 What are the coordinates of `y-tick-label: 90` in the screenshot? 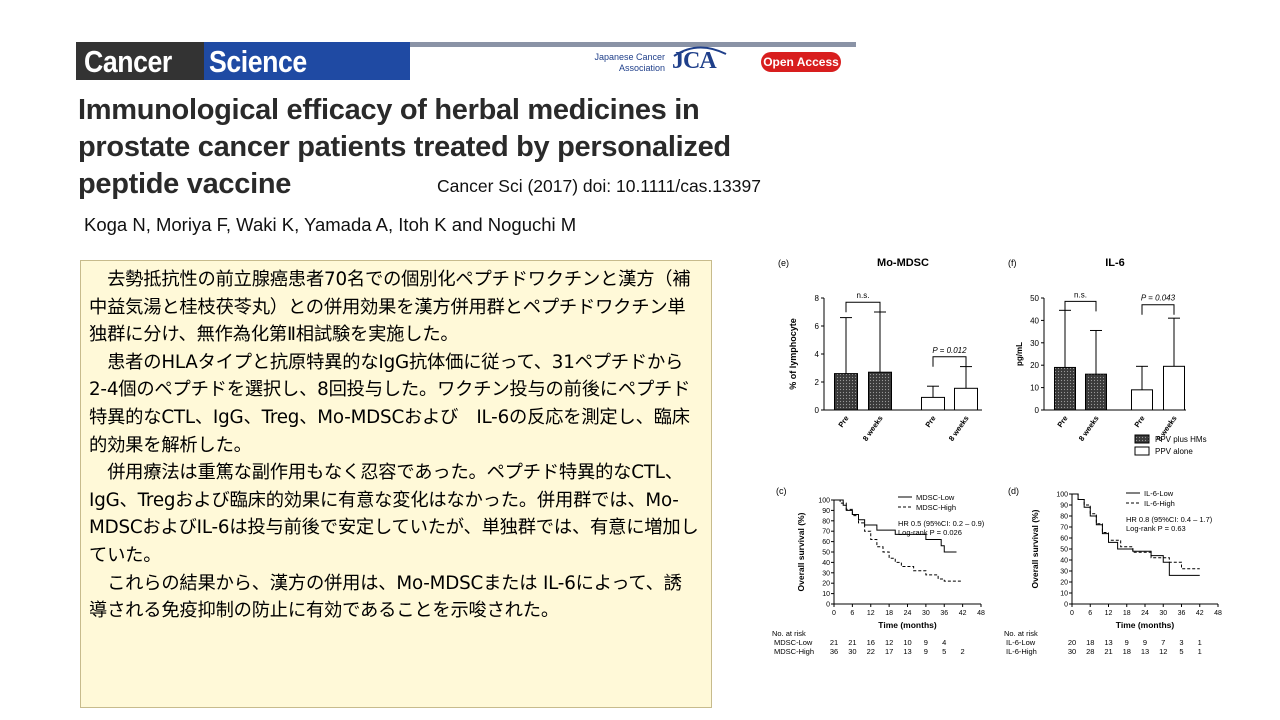 It's located at (1064, 506).